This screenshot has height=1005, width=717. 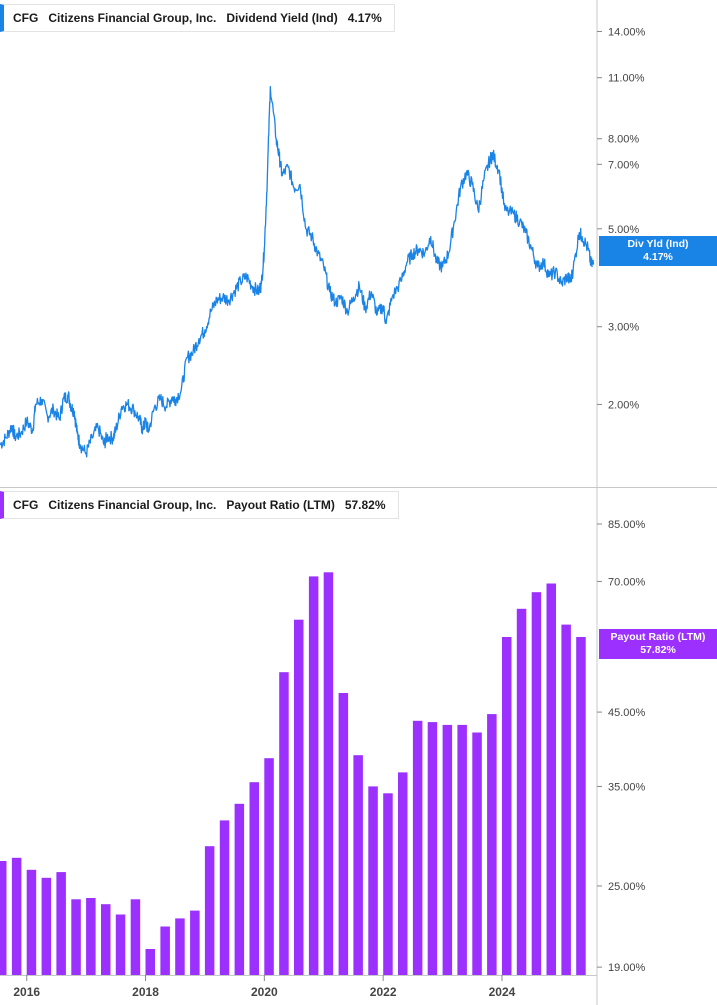 I want to click on x-tick-label: 2024, so click(x=502, y=992).